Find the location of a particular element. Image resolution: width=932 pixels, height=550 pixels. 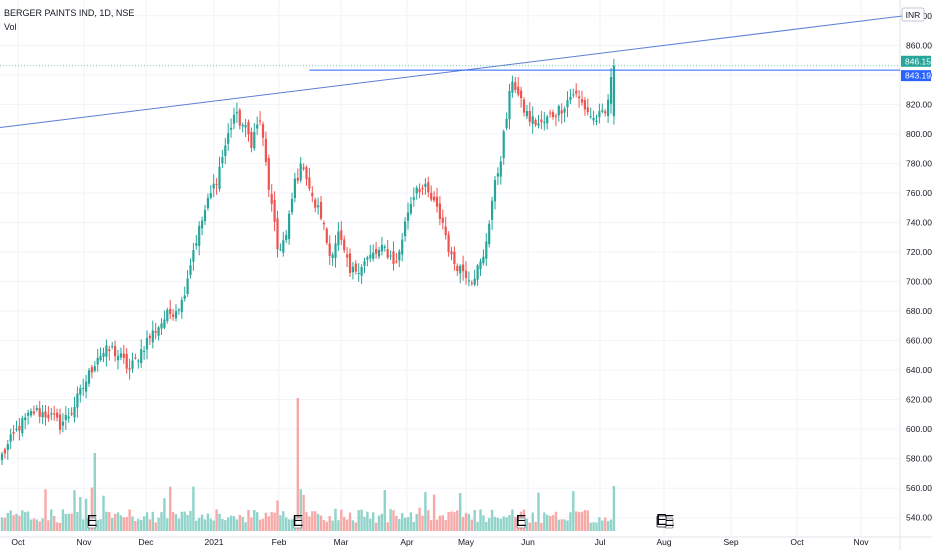

x-tick-label: May is located at coordinates (466, 542).